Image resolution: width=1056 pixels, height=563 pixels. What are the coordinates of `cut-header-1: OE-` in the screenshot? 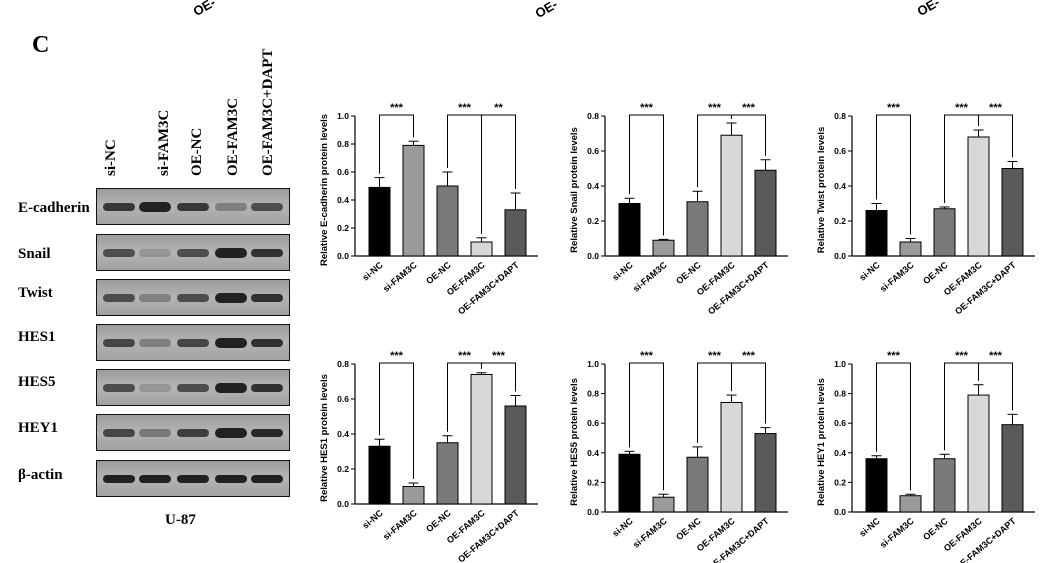 It's located at (204, 9).